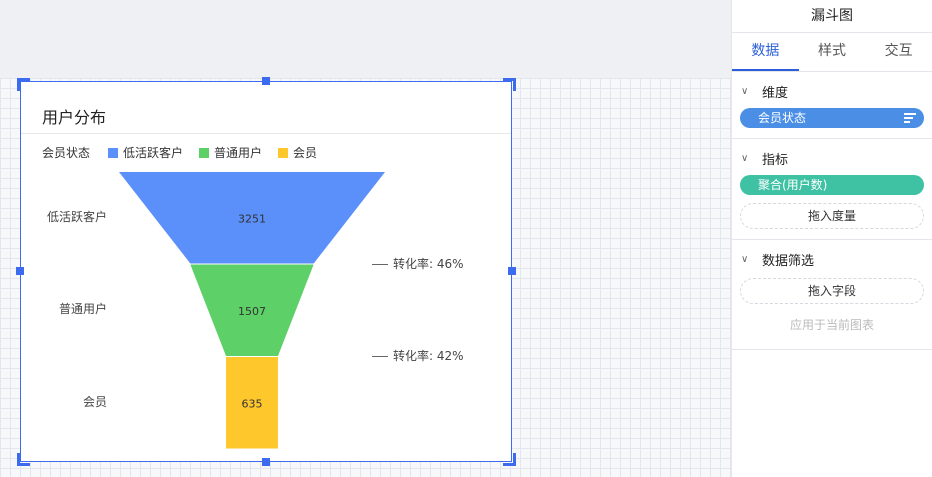 The width and height of the screenshot is (932, 477). I want to click on panel-tabs: 数据 样式 交互, so click(832, 52).